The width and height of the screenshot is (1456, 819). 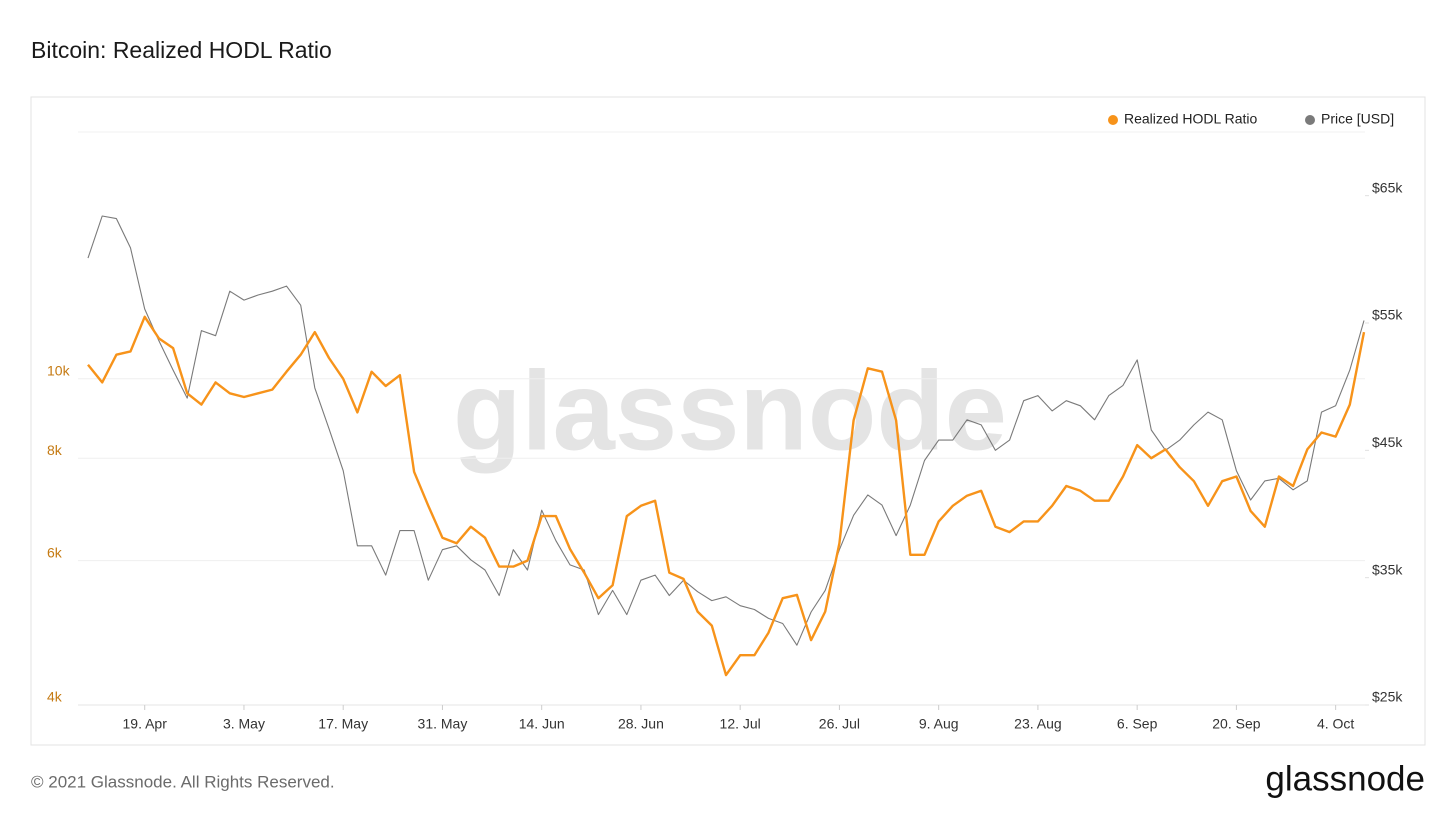 I want to click on y-tick-label: 6k, so click(x=55, y=552).